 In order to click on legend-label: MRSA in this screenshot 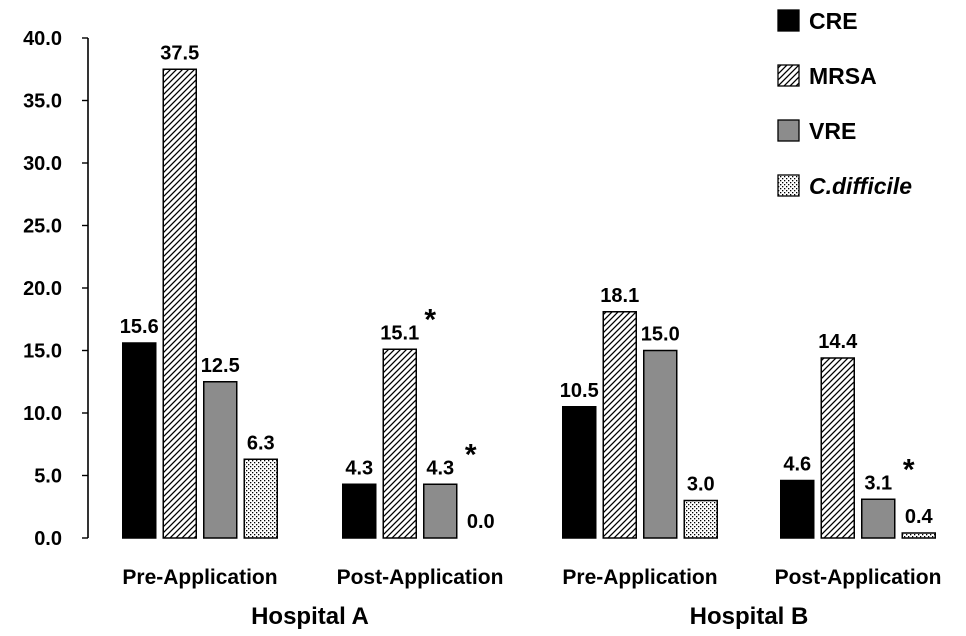, I will do `click(843, 76)`.